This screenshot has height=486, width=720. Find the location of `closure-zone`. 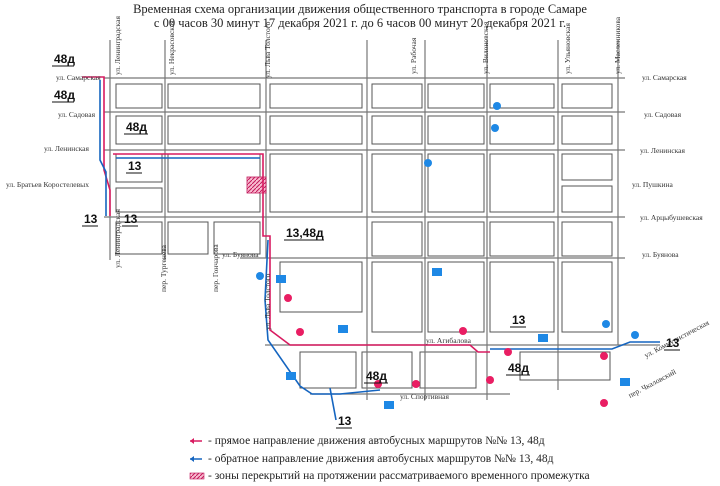

closure-zone is located at coordinates (256, 185).